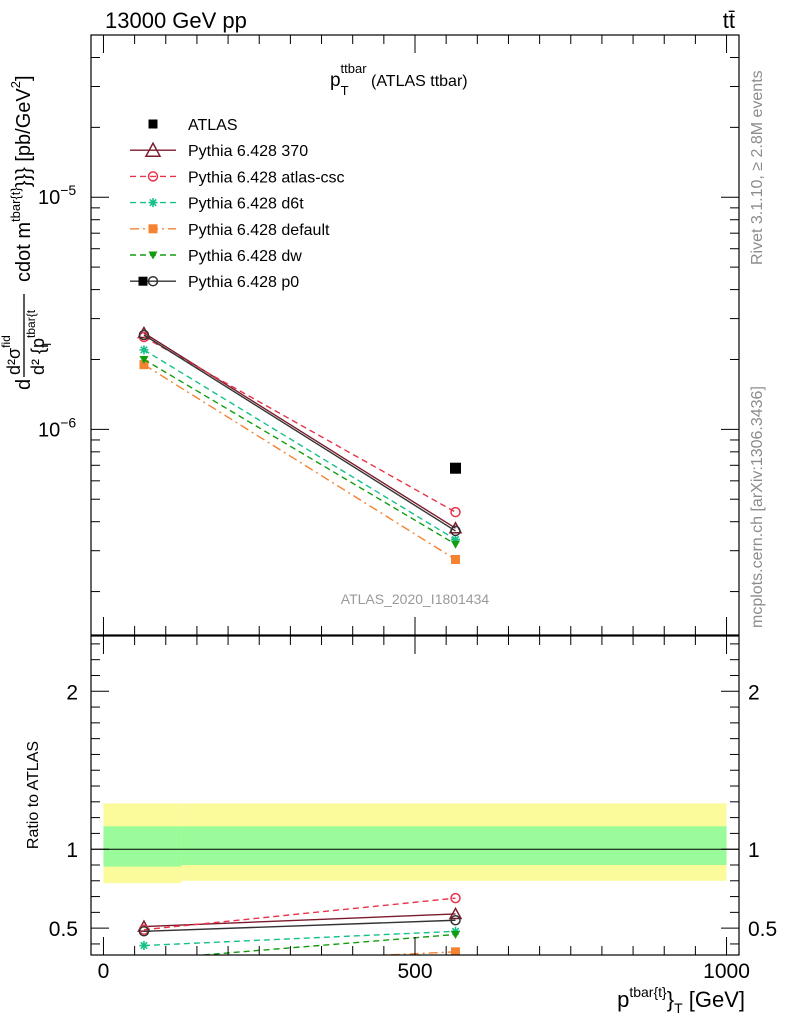 Image resolution: width=786 pixels, height=1024 pixels. I want to click on legend-entry-0: ATLAS, so click(193, 125).